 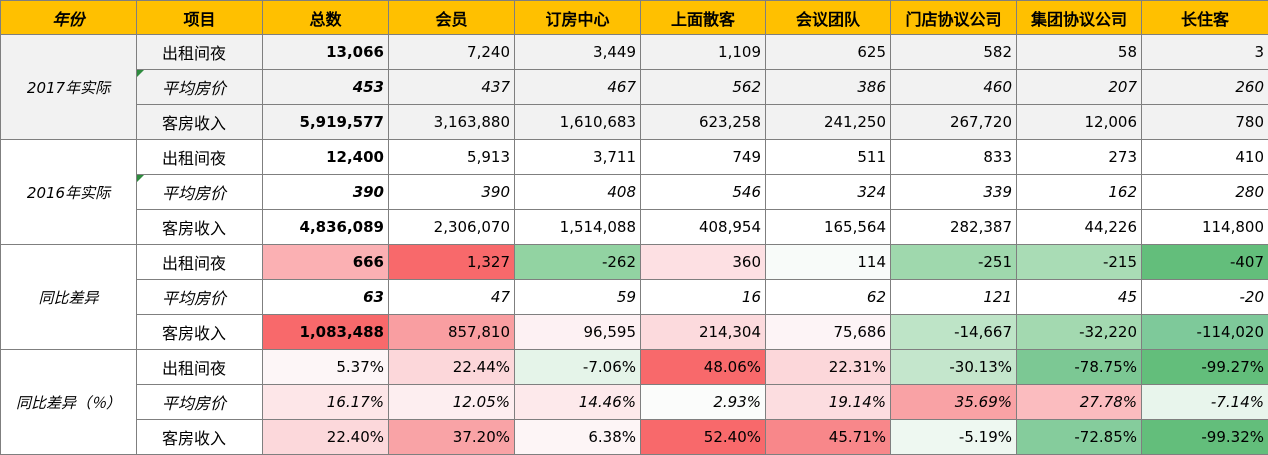 I want to click on value-cell: 12,006, so click(x=1079, y=122).